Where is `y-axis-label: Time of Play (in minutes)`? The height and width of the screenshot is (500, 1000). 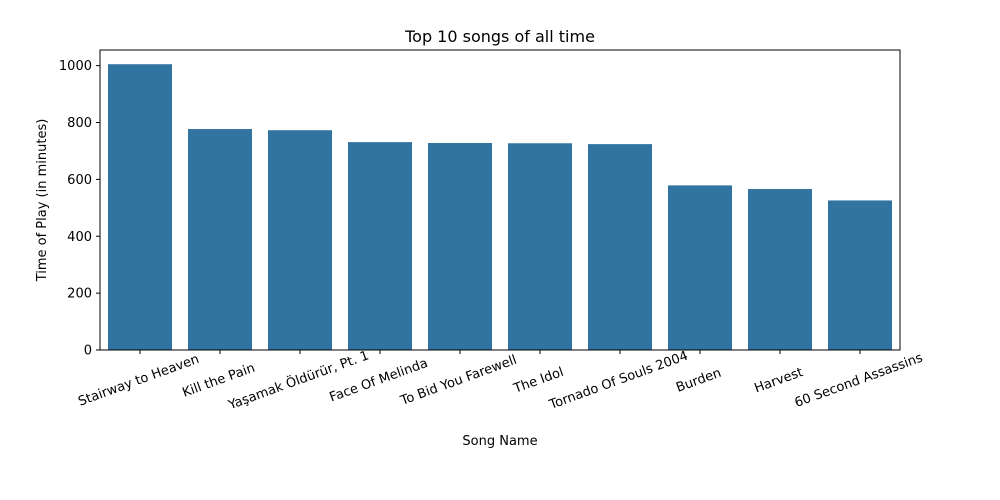
y-axis-label: Time of Play (in minutes) is located at coordinates (42, 201).